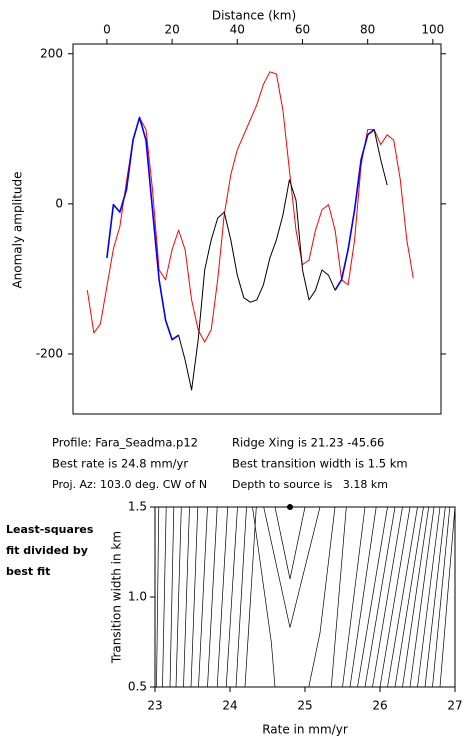 This screenshot has width=467, height=745. What do you see at coordinates (308, 443) in the screenshot?
I see `info: Ridge Xing is 21.23 -45.66` at bounding box center [308, 443].